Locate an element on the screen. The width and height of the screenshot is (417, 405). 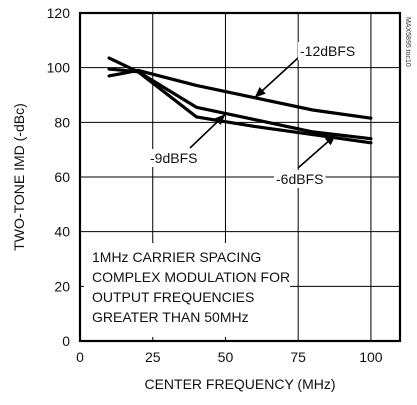
y-tick-label: 100 is located at coordinates (59, 68).